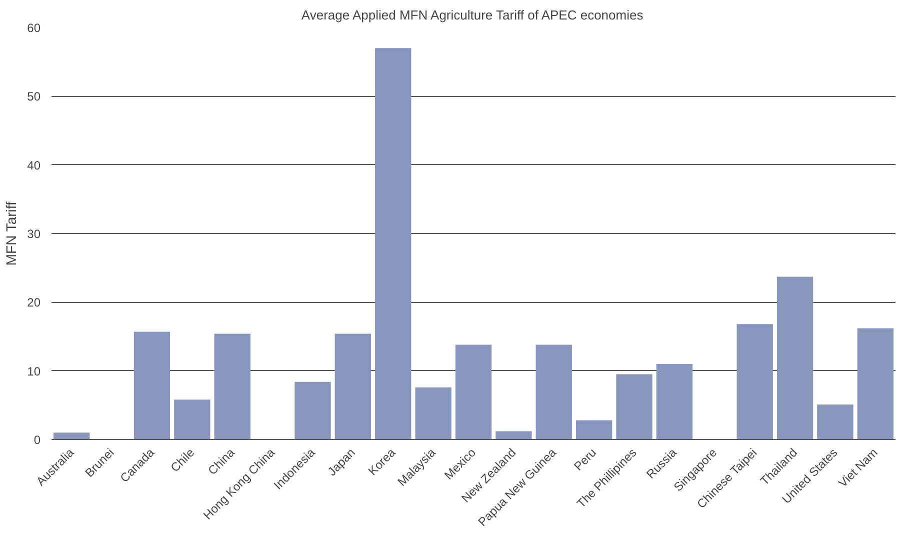 The image size is (917, 544). What do you see at coordinates (11, 233) in the screenshot?
I see `y-axis-title: MFN Tariff` at bounding box center [11, 233].